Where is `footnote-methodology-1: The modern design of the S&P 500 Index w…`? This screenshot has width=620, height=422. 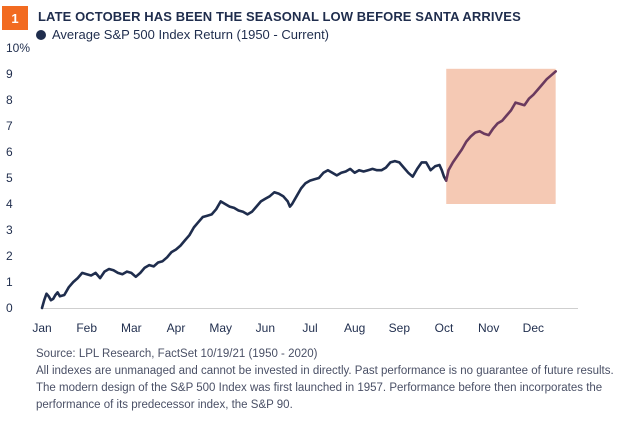 footnote-methodology-1: The modern design of the S&P 500 Index w… is located at coordinates (319, 388).